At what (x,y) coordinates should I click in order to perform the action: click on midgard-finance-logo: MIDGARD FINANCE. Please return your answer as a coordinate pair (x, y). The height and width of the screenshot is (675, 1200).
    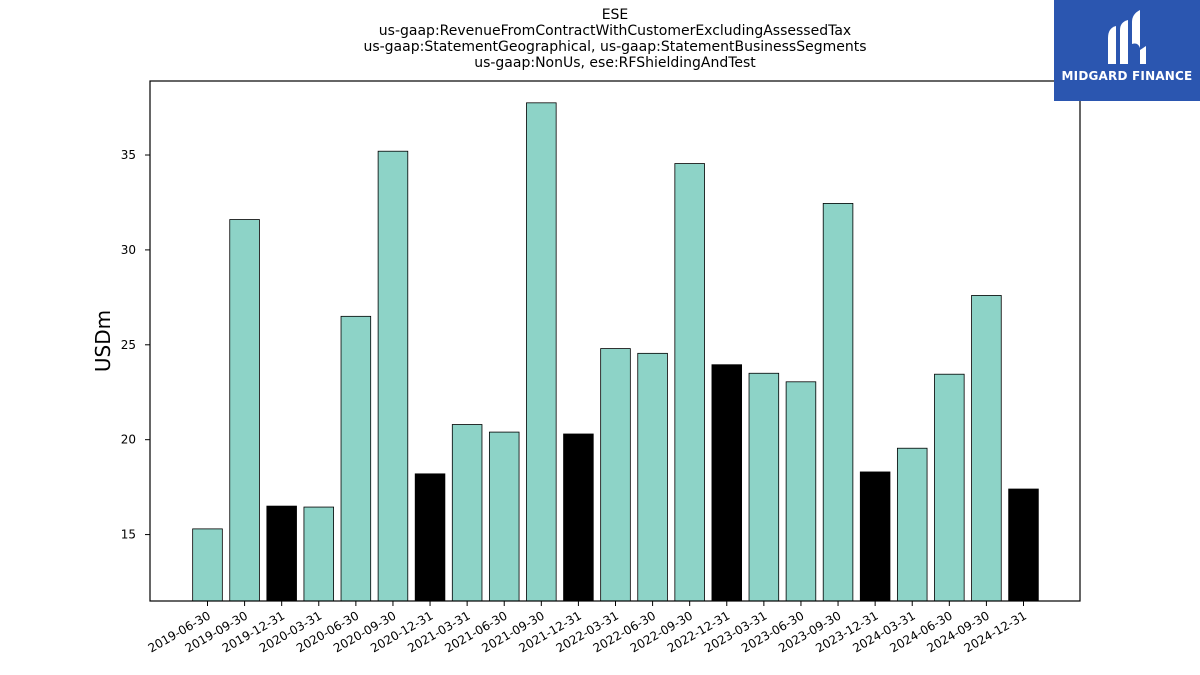
    Looking at the image, I should click on (1127, 50).